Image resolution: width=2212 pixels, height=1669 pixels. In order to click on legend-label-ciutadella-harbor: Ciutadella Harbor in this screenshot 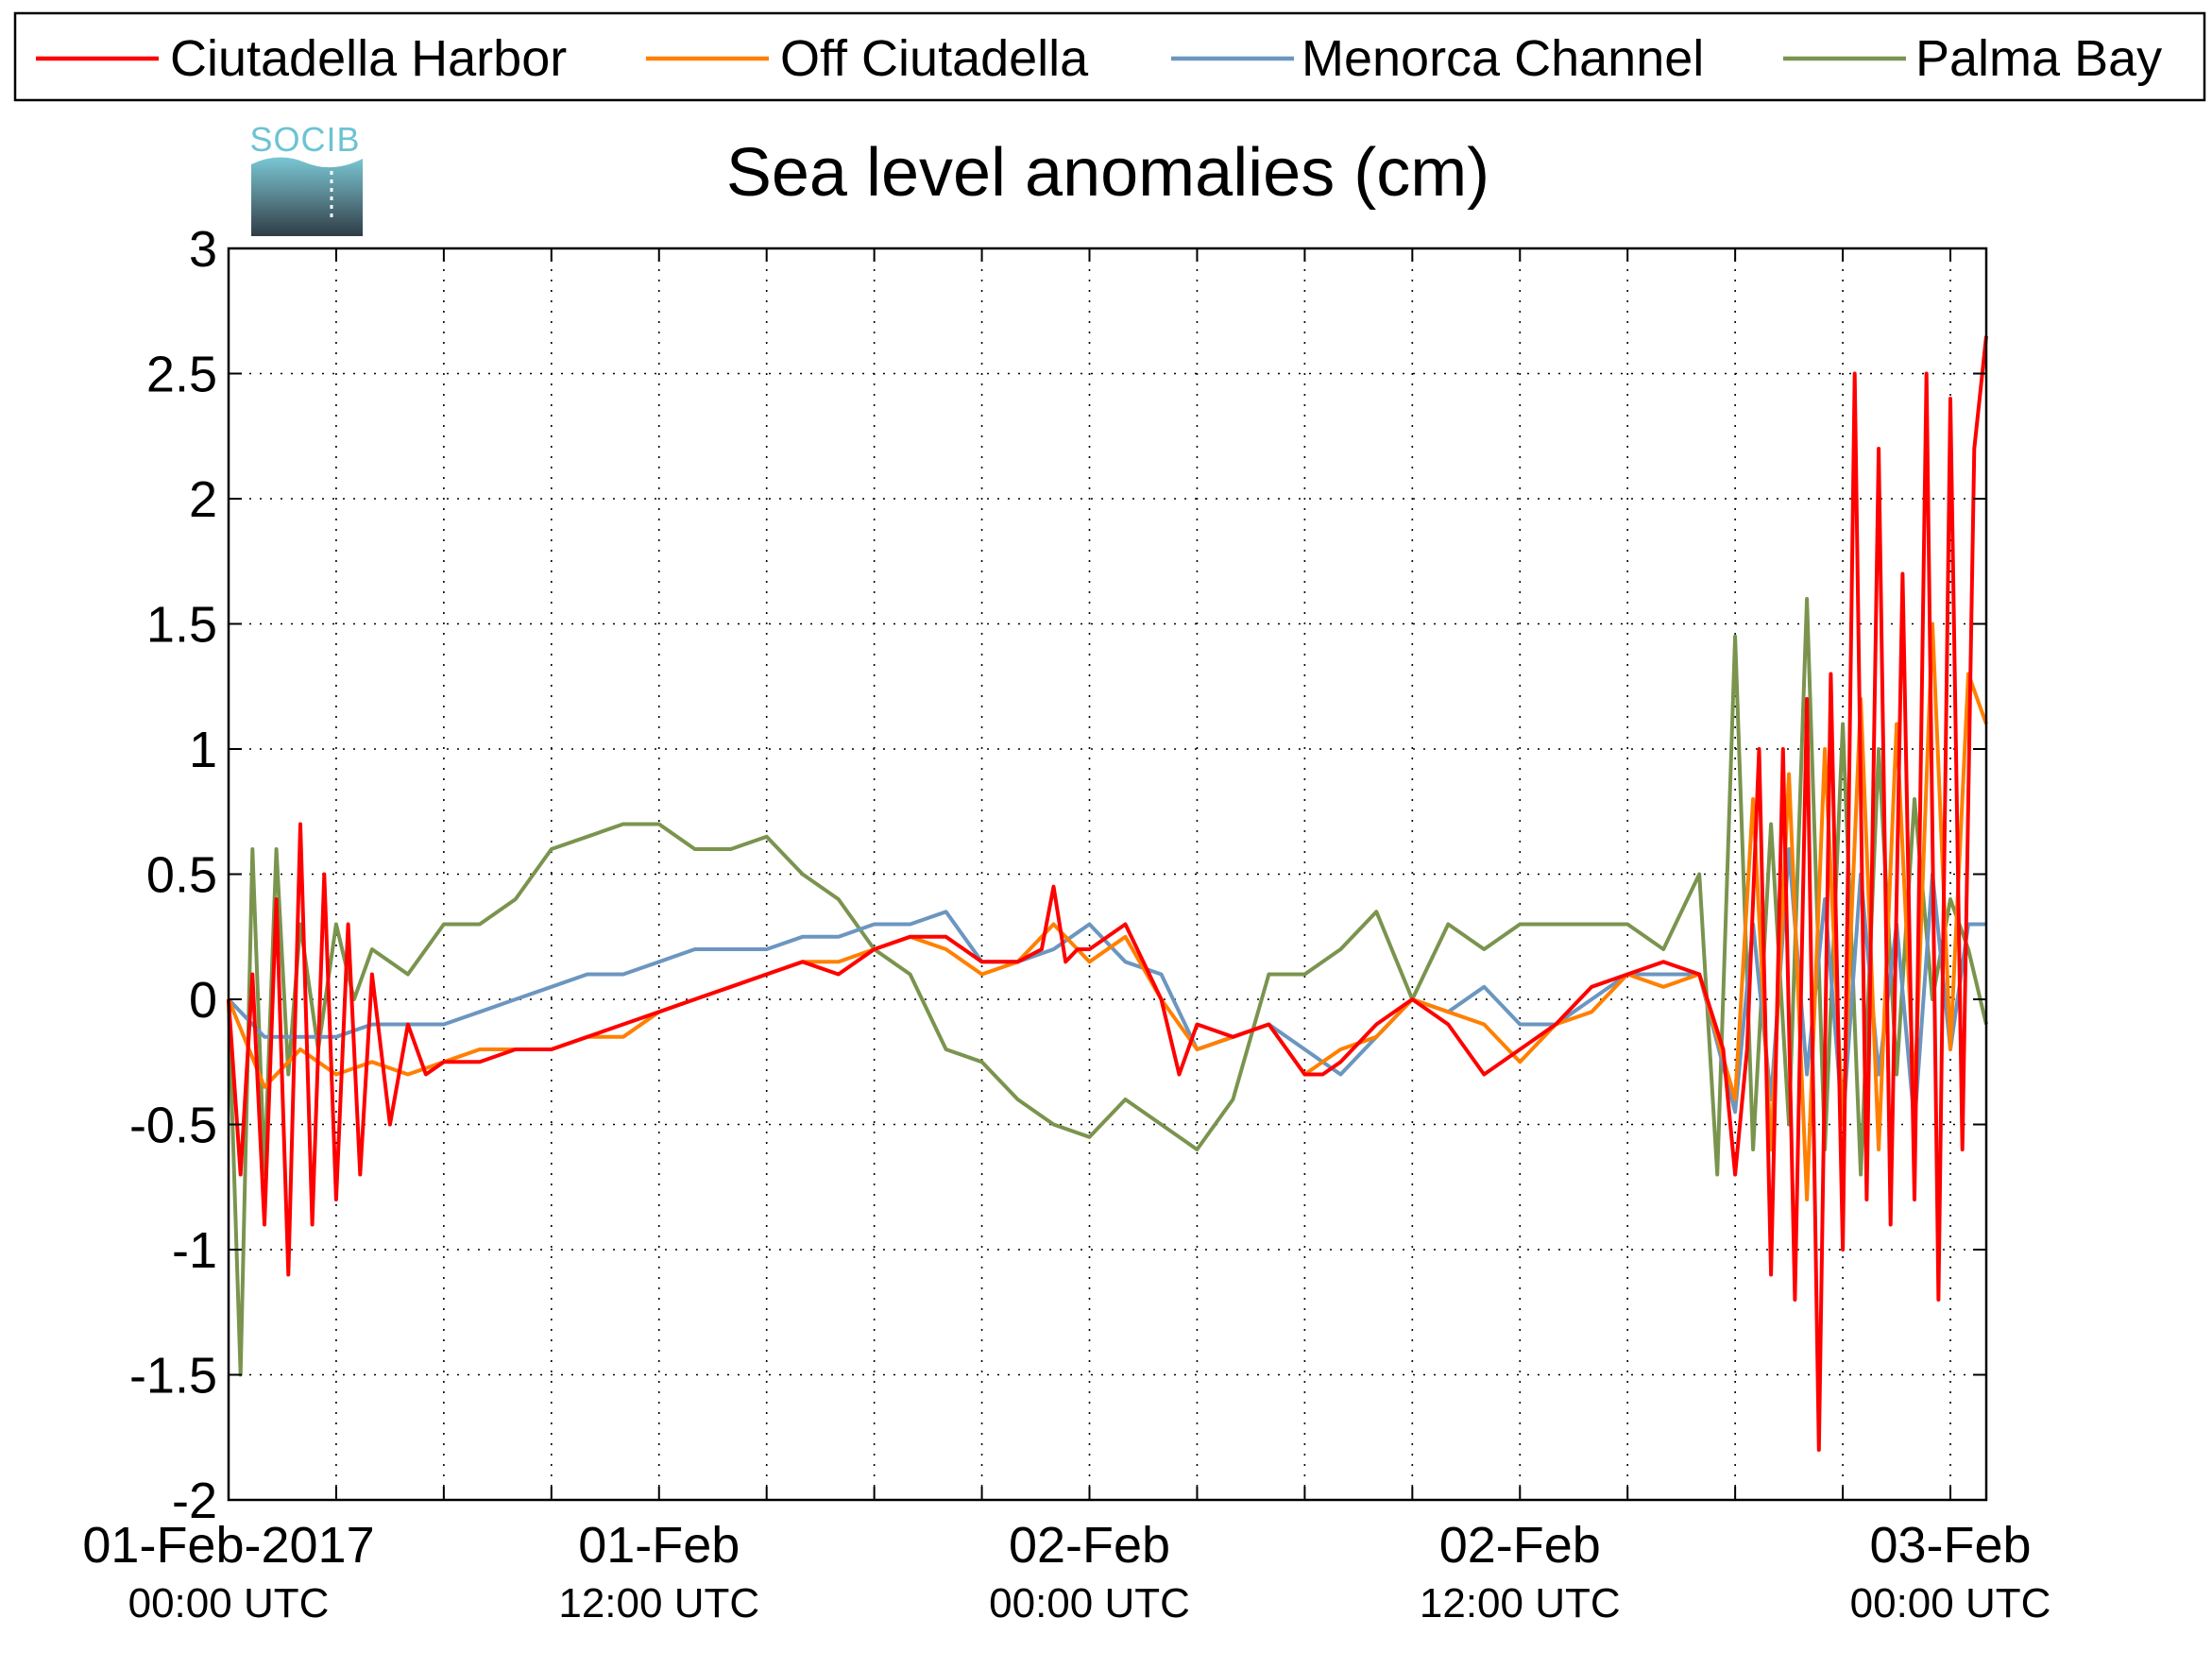, I will do `click(368, 59)`.